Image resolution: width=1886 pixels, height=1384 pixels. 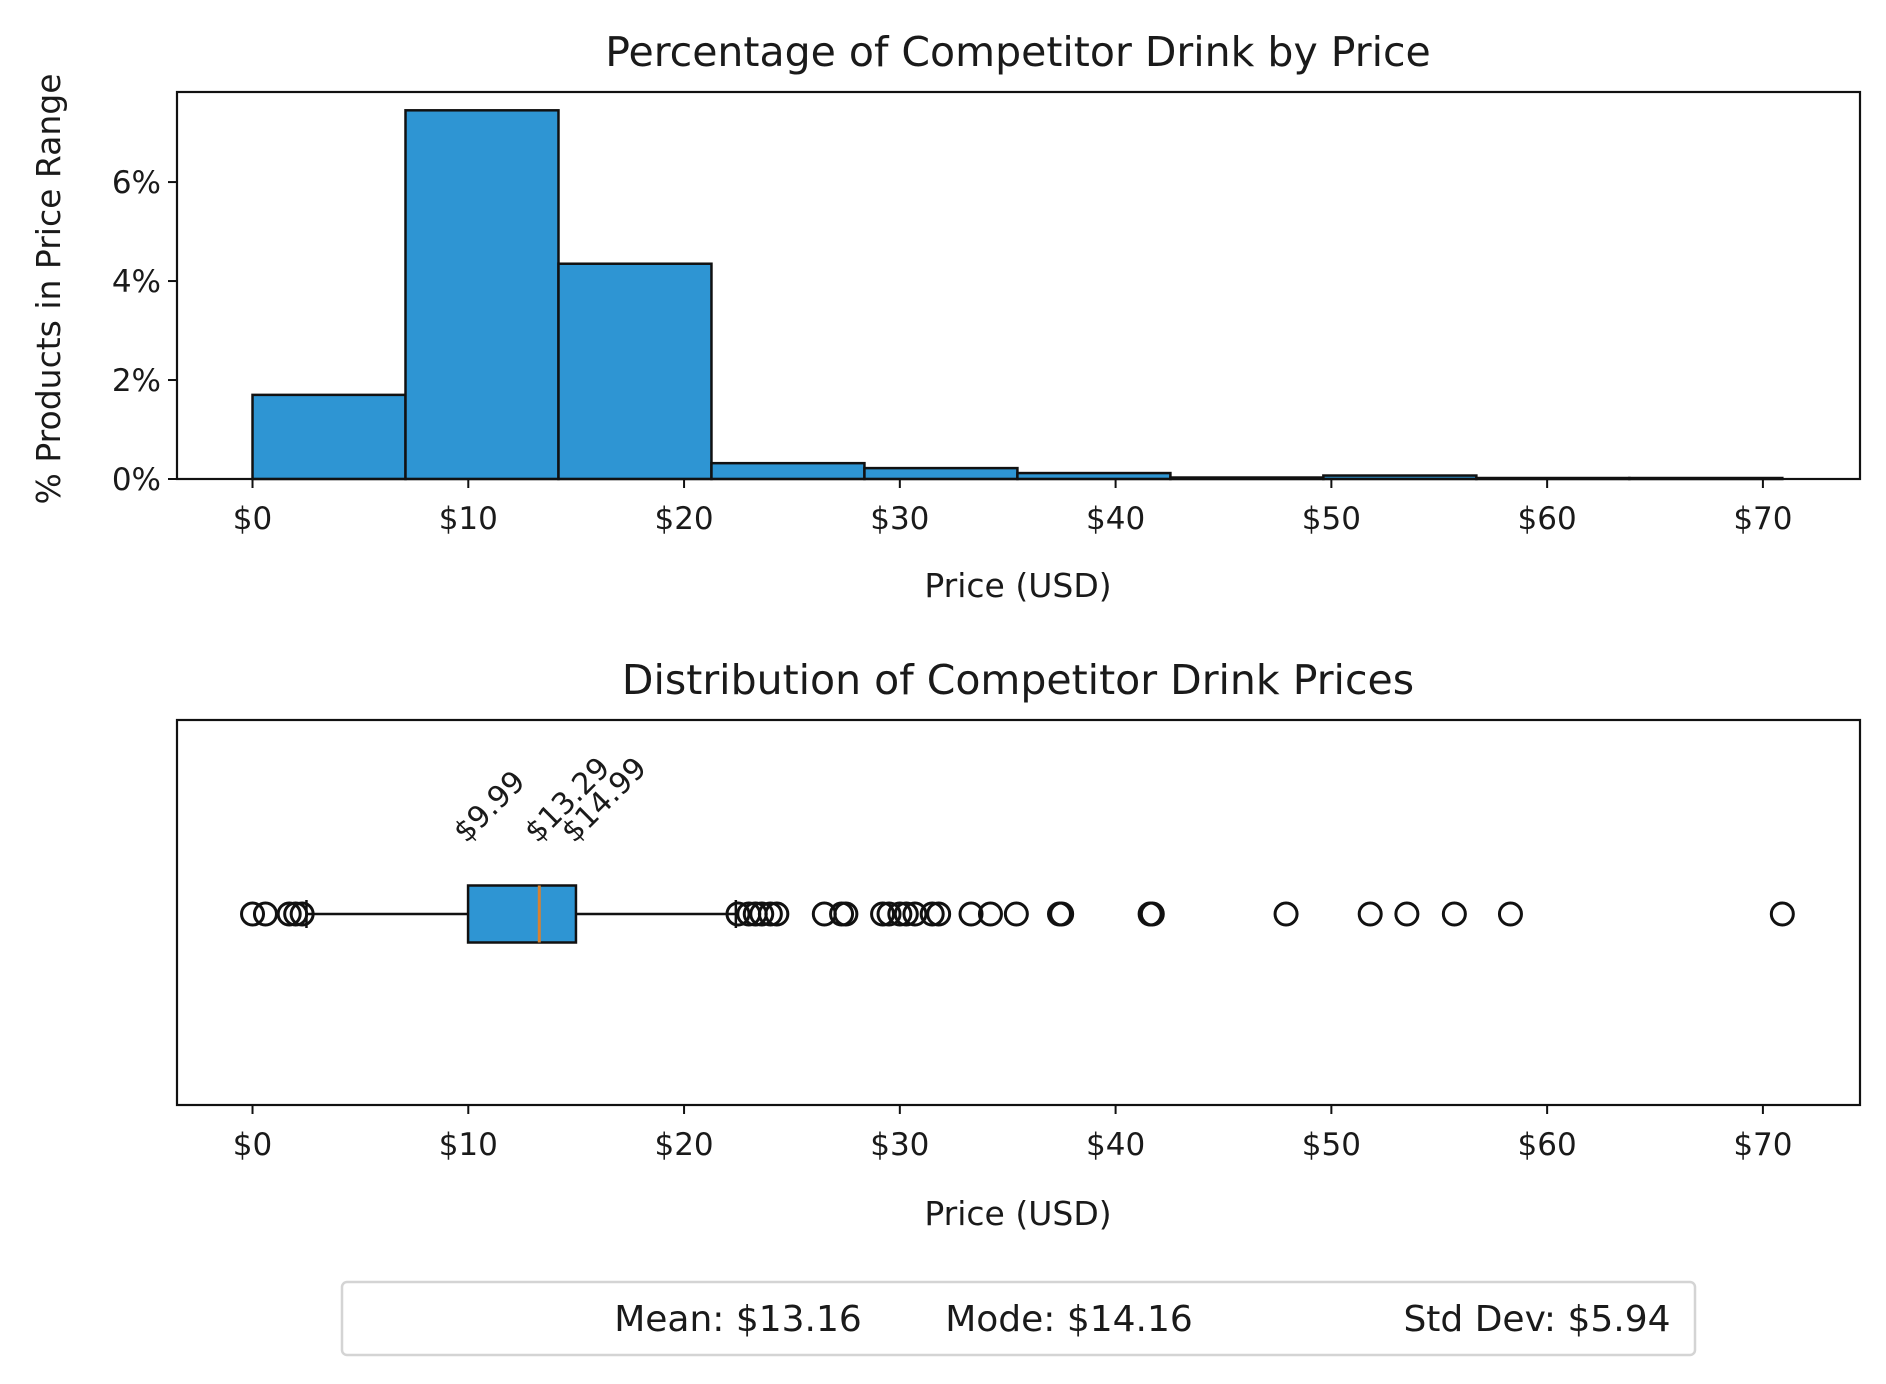 I want to click on q1-label: $9.99, so click(x=489, y=806).